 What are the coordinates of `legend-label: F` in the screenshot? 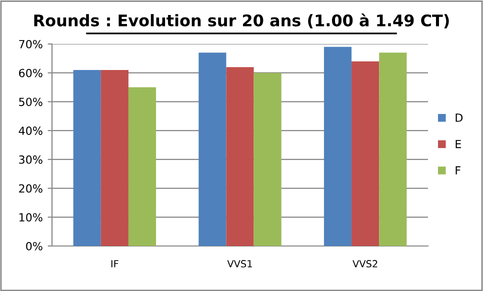 It's located at (458, 170).